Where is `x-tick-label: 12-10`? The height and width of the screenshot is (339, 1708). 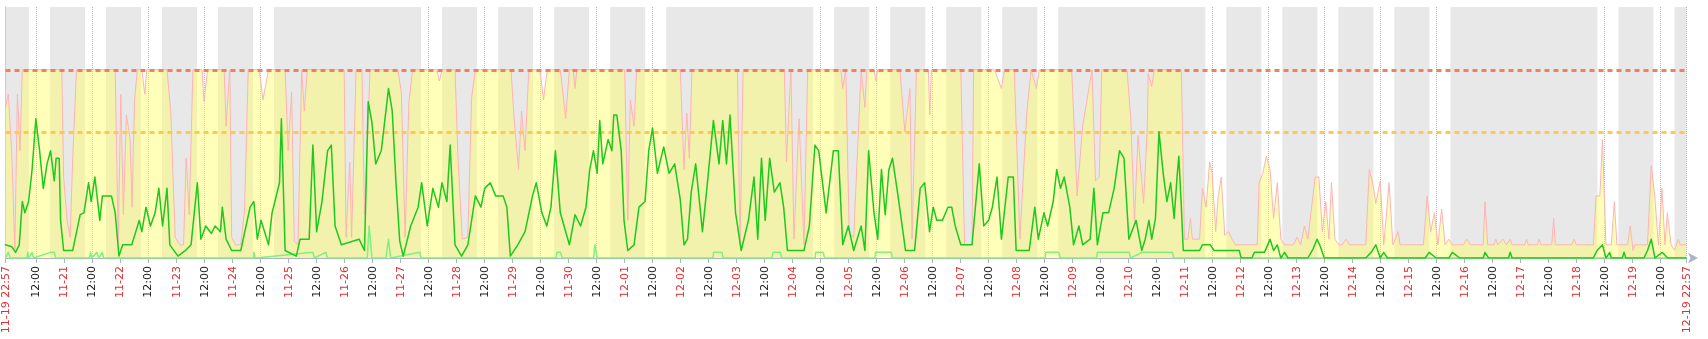
x-tick-label: 12-10 is located at coordinates (1128, 282).